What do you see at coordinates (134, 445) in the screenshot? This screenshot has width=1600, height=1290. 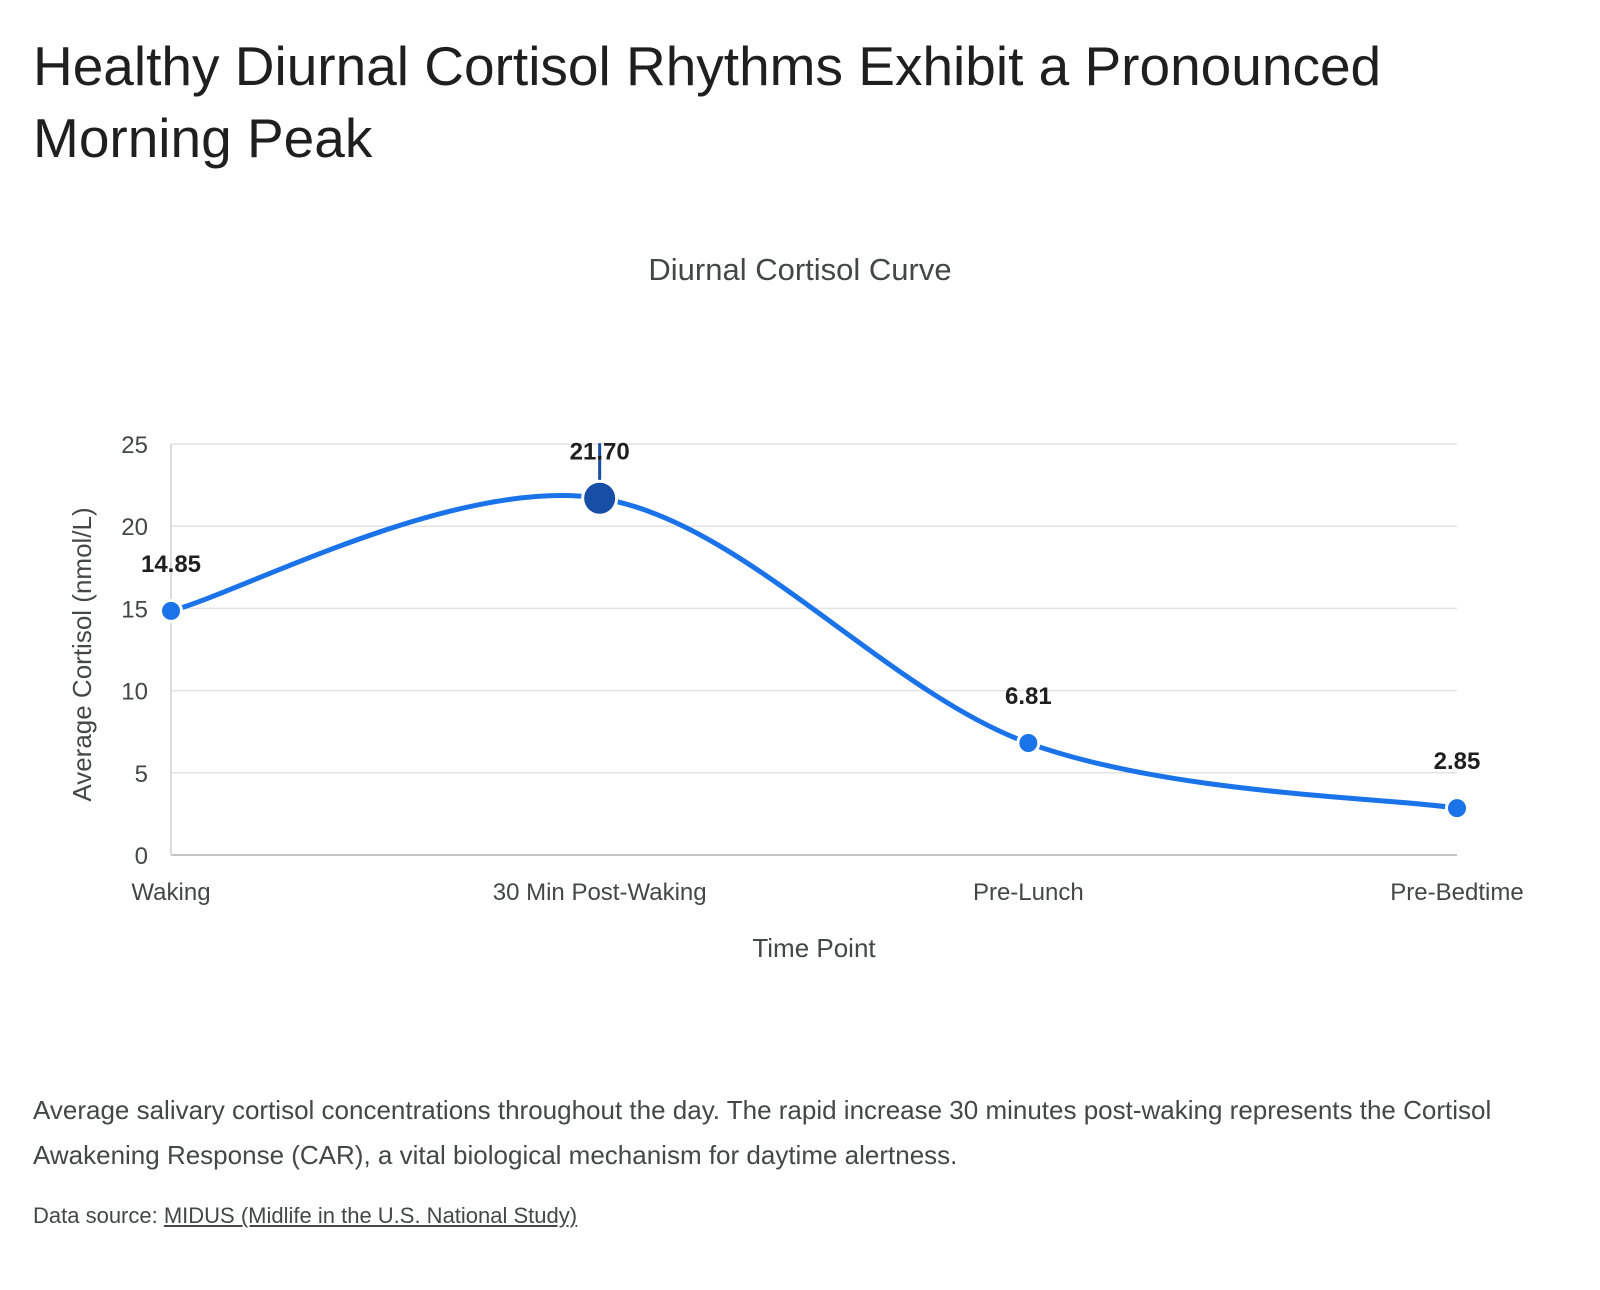 I see `y-tick-label: 25` at bounding box center [134, 445].